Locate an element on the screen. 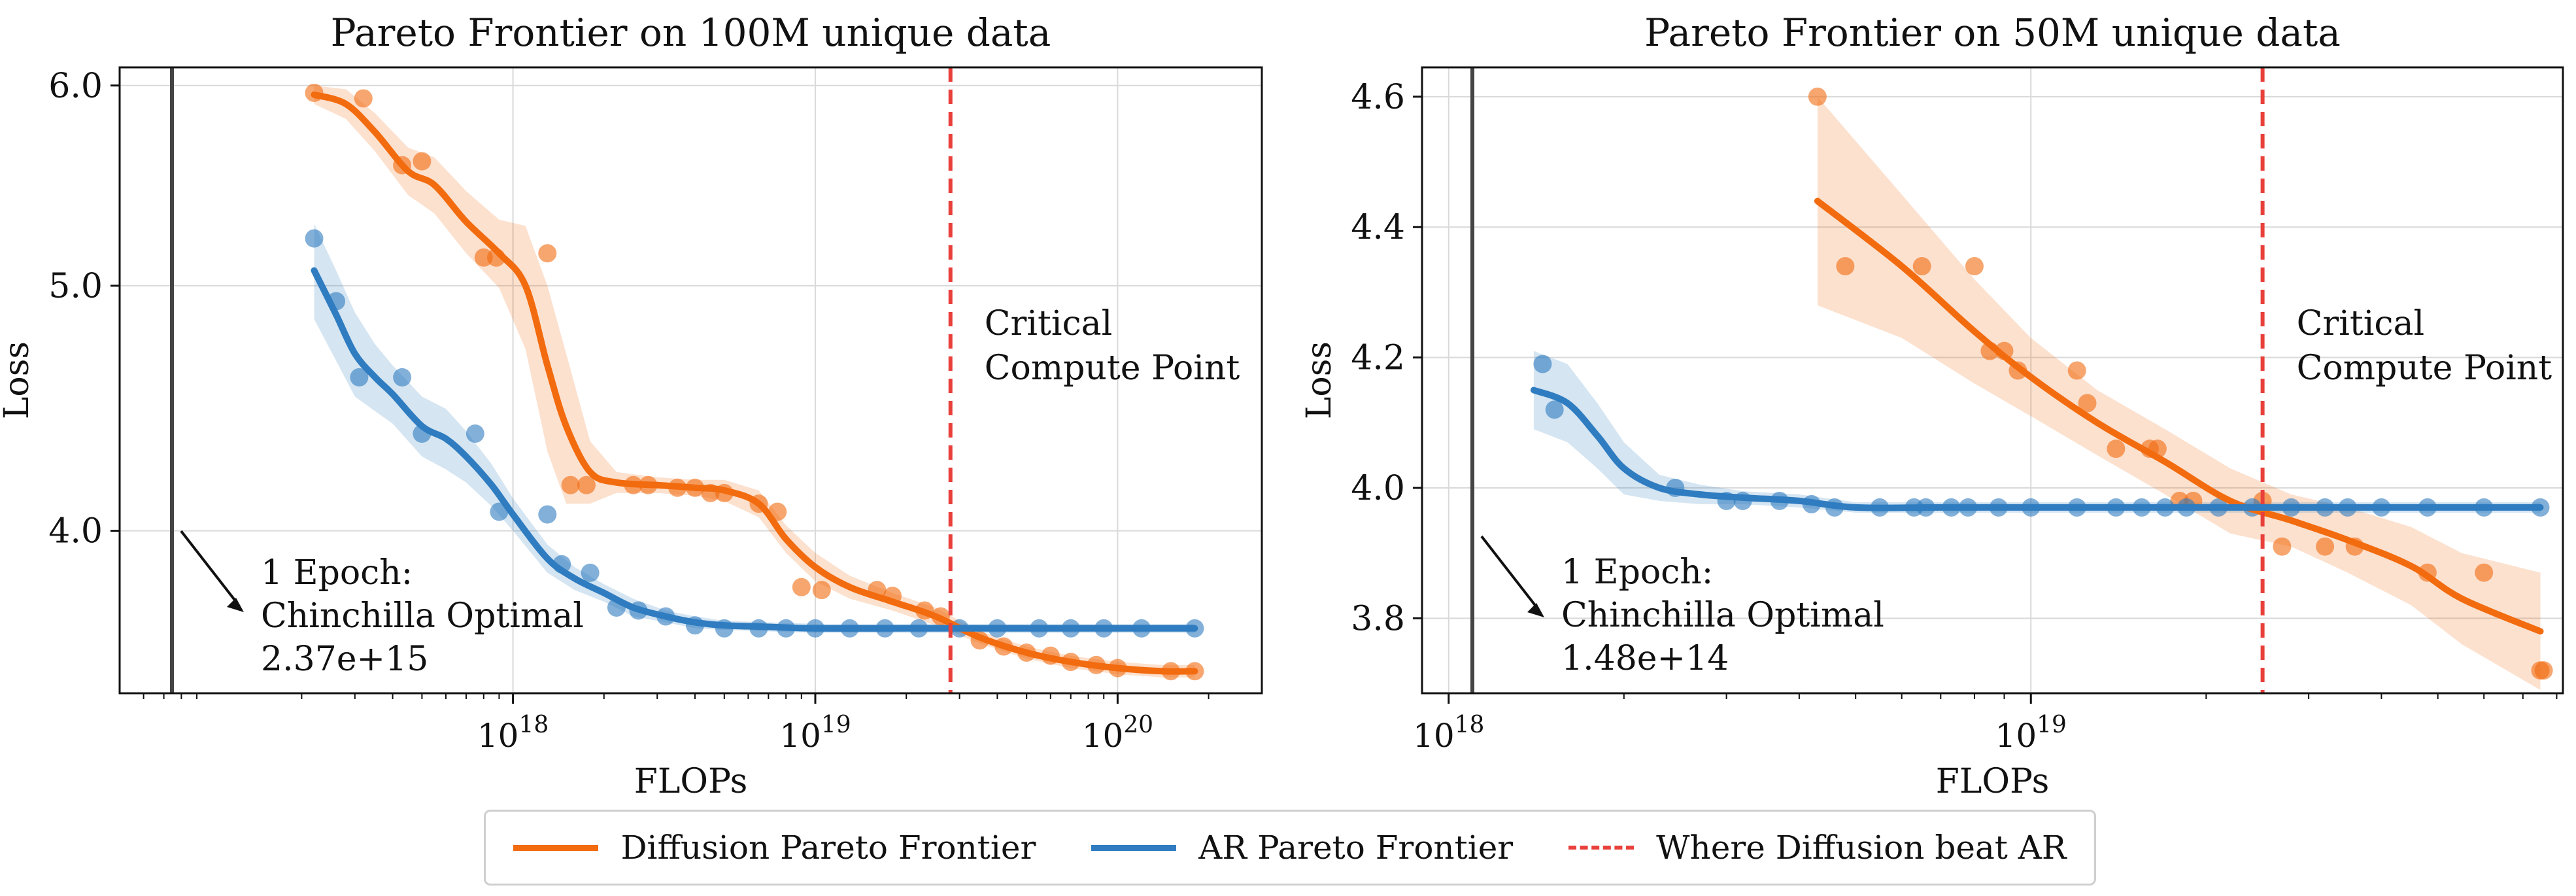 This screenshot has width=2576, height=896. chart-title: Pareto Frontier on 50M unique data is located at coordinates (1992, 32).